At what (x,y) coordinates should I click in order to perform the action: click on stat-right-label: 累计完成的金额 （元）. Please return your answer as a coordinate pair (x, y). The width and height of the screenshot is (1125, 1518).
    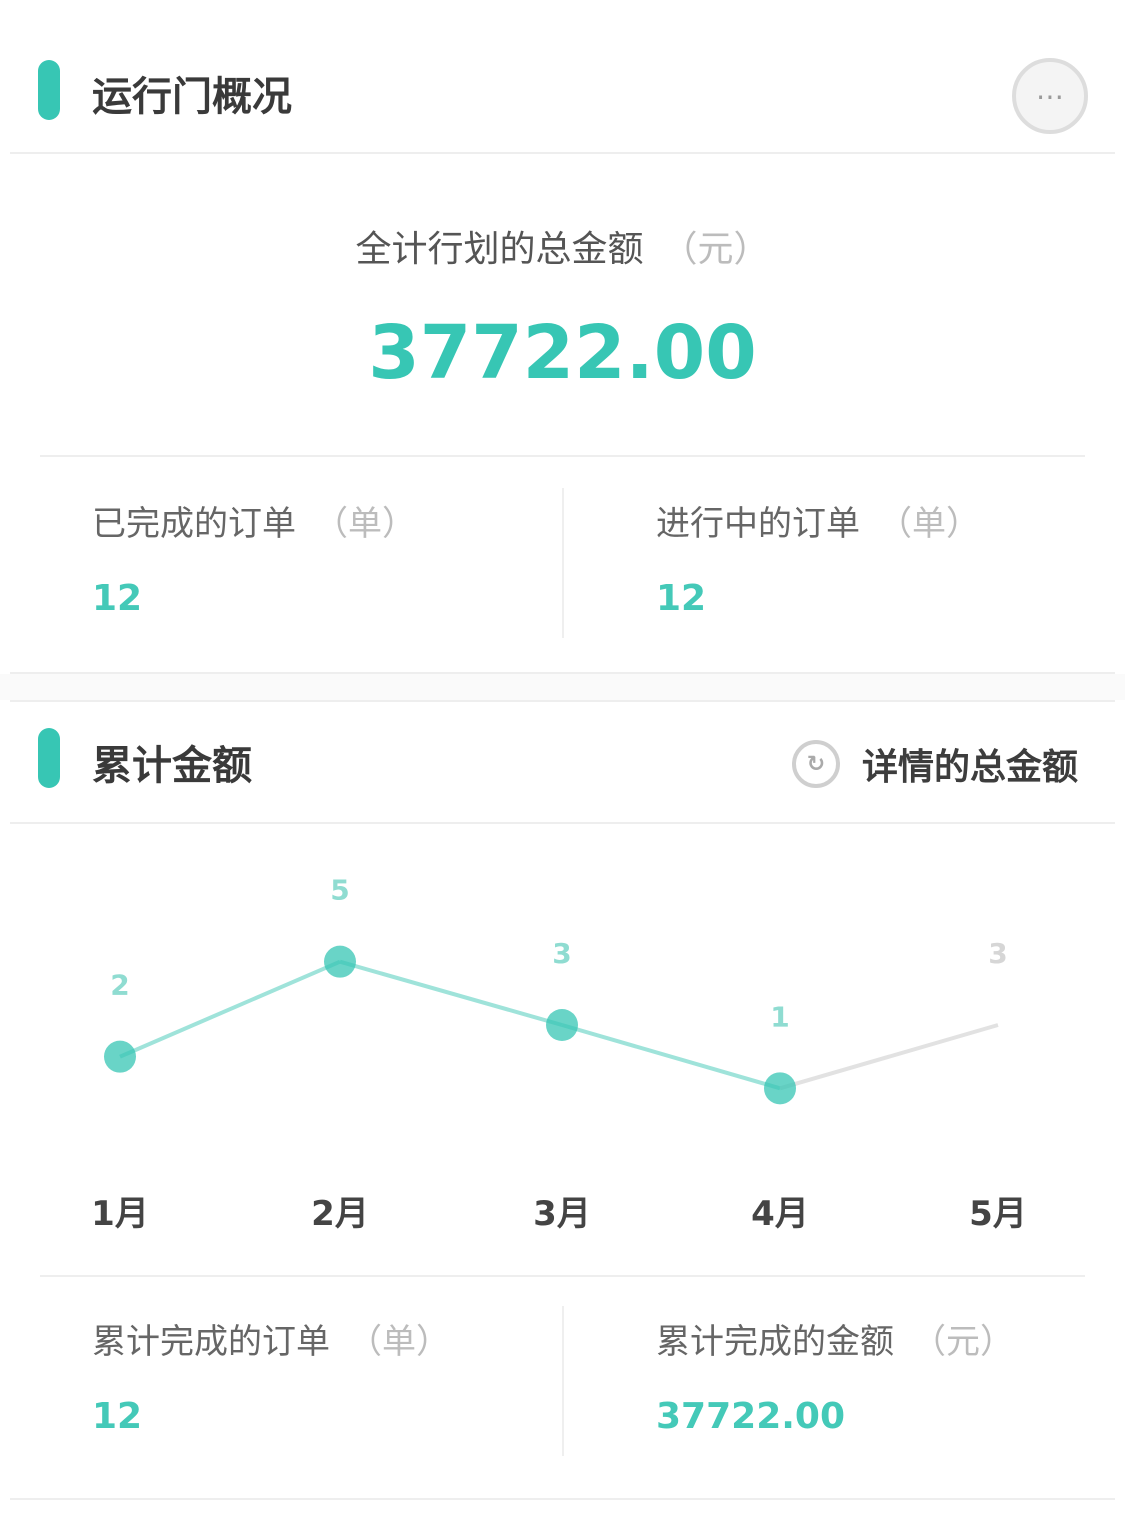
    Looking at the image, I should click on (835, 1338).